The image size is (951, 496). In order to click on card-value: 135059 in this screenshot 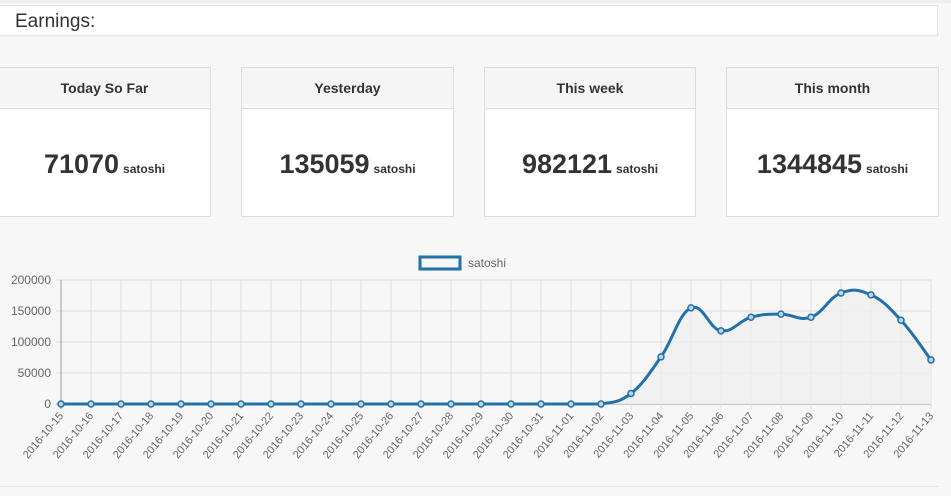, I will do `click(324, 164)`.